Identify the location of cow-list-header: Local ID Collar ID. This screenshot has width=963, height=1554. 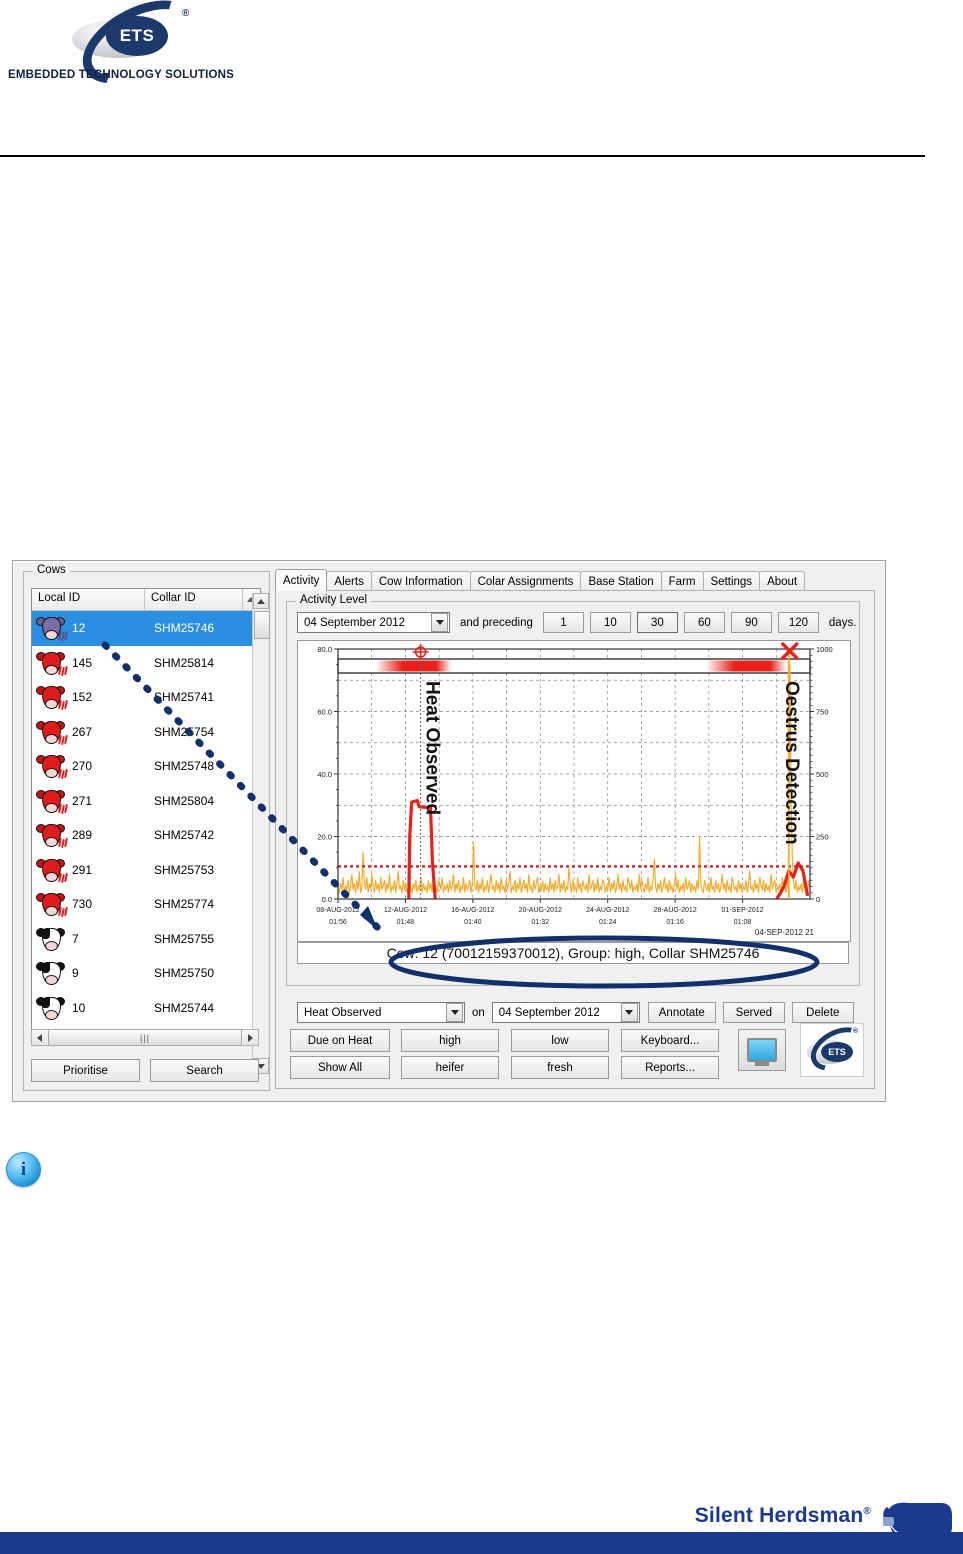
(146, 600).